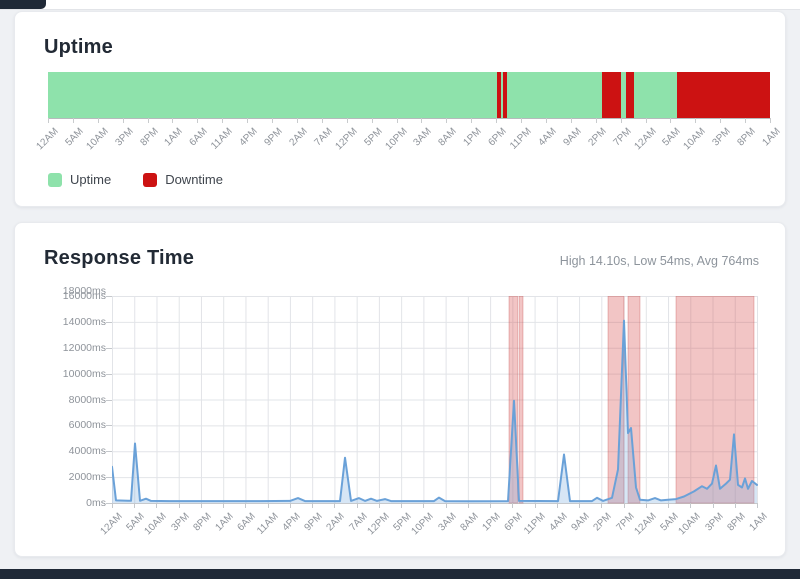 The image size is (800, 579). What do you see at coordinates (96, 503) in the screenshot?
I see `response-y-tick-label: 0ms` at bounding box center [96, 503].